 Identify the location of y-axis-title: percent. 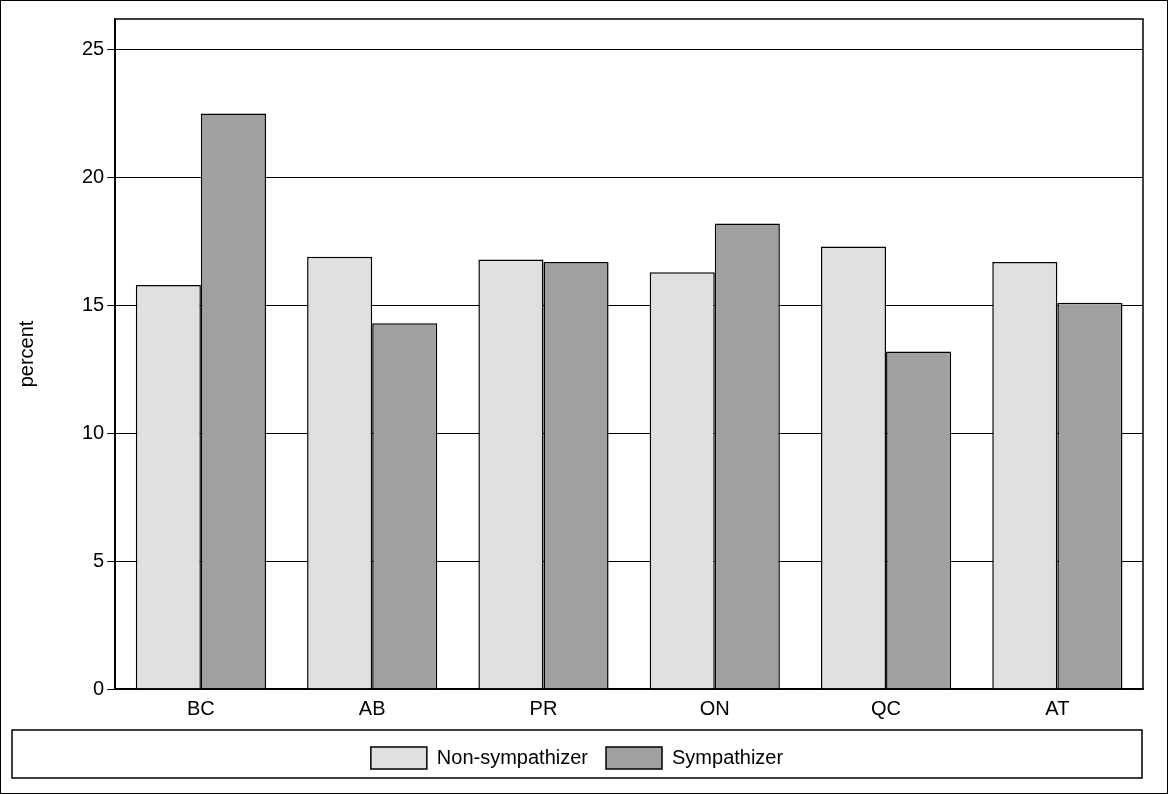
(25, 354).